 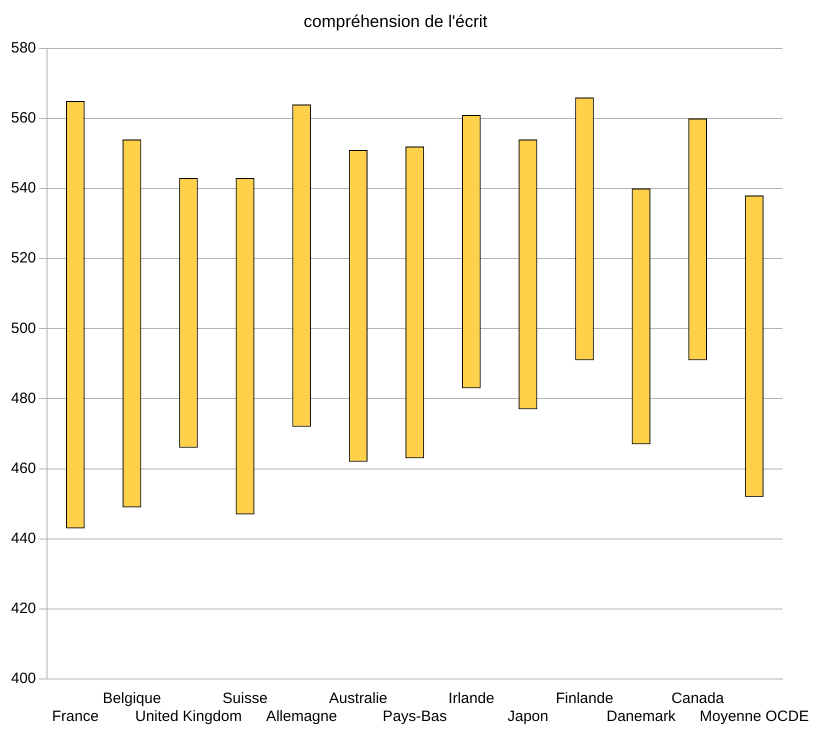 I want to click on x-tick-label: Pays-Bas, so click(x=414, y=717).